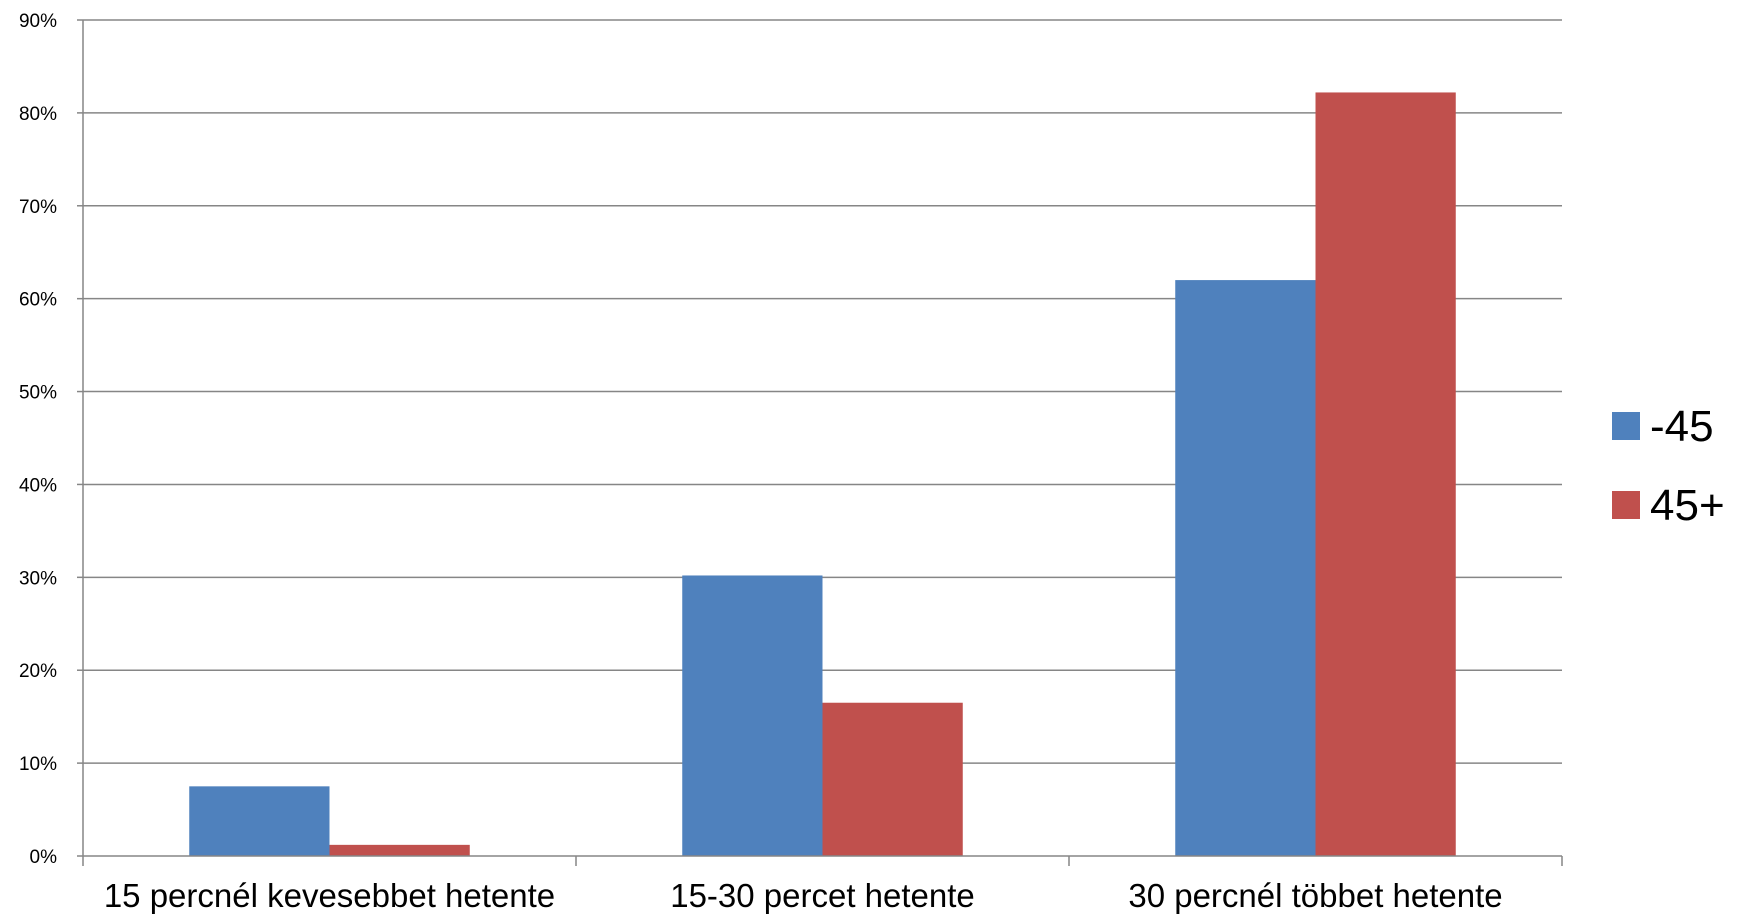  What do you see at coordinates (752, 715) in the screenshot?
I see `bar--45-1` at bounding box center [752, 715].